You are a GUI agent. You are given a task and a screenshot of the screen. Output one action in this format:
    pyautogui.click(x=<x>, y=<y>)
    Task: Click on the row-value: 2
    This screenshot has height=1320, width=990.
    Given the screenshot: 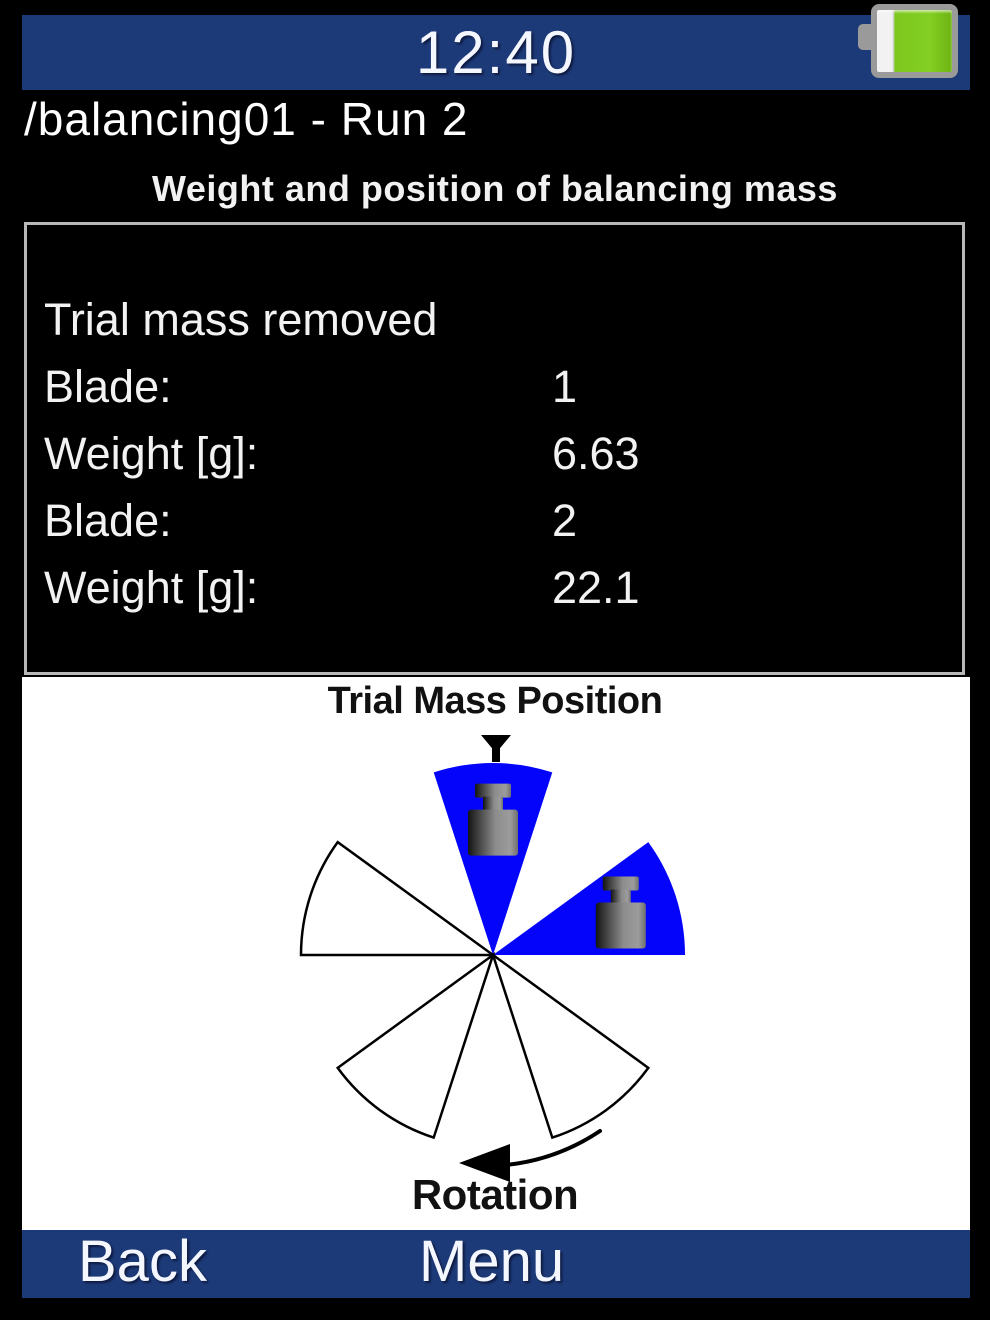 What is the action you would take?
    pyautogui.click(x=565, y=520)
    